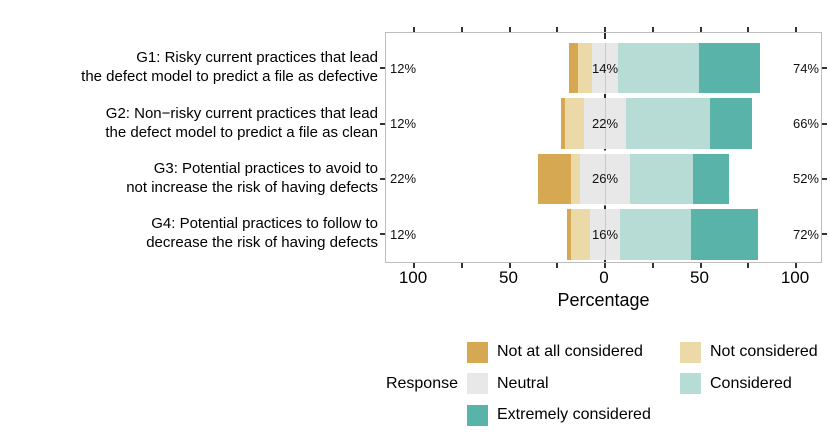 The image size is (830, 438). I want to click on bar-neutral-percent-label: 14%, so click(605, 68).